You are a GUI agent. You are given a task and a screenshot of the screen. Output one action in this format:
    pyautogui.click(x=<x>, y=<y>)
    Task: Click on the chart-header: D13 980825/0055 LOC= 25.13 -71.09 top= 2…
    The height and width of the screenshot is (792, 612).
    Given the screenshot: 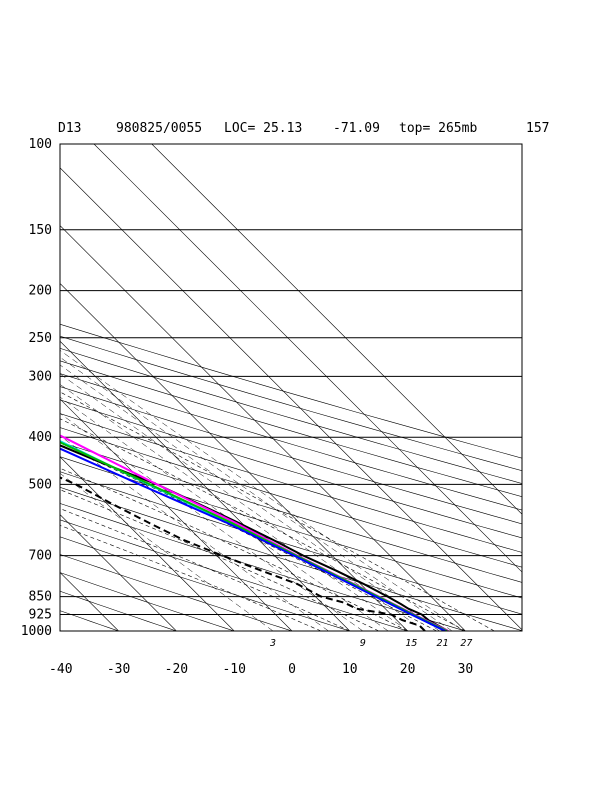 What is the action you would take?
    pyautogui.click(x=303, y=128)
    